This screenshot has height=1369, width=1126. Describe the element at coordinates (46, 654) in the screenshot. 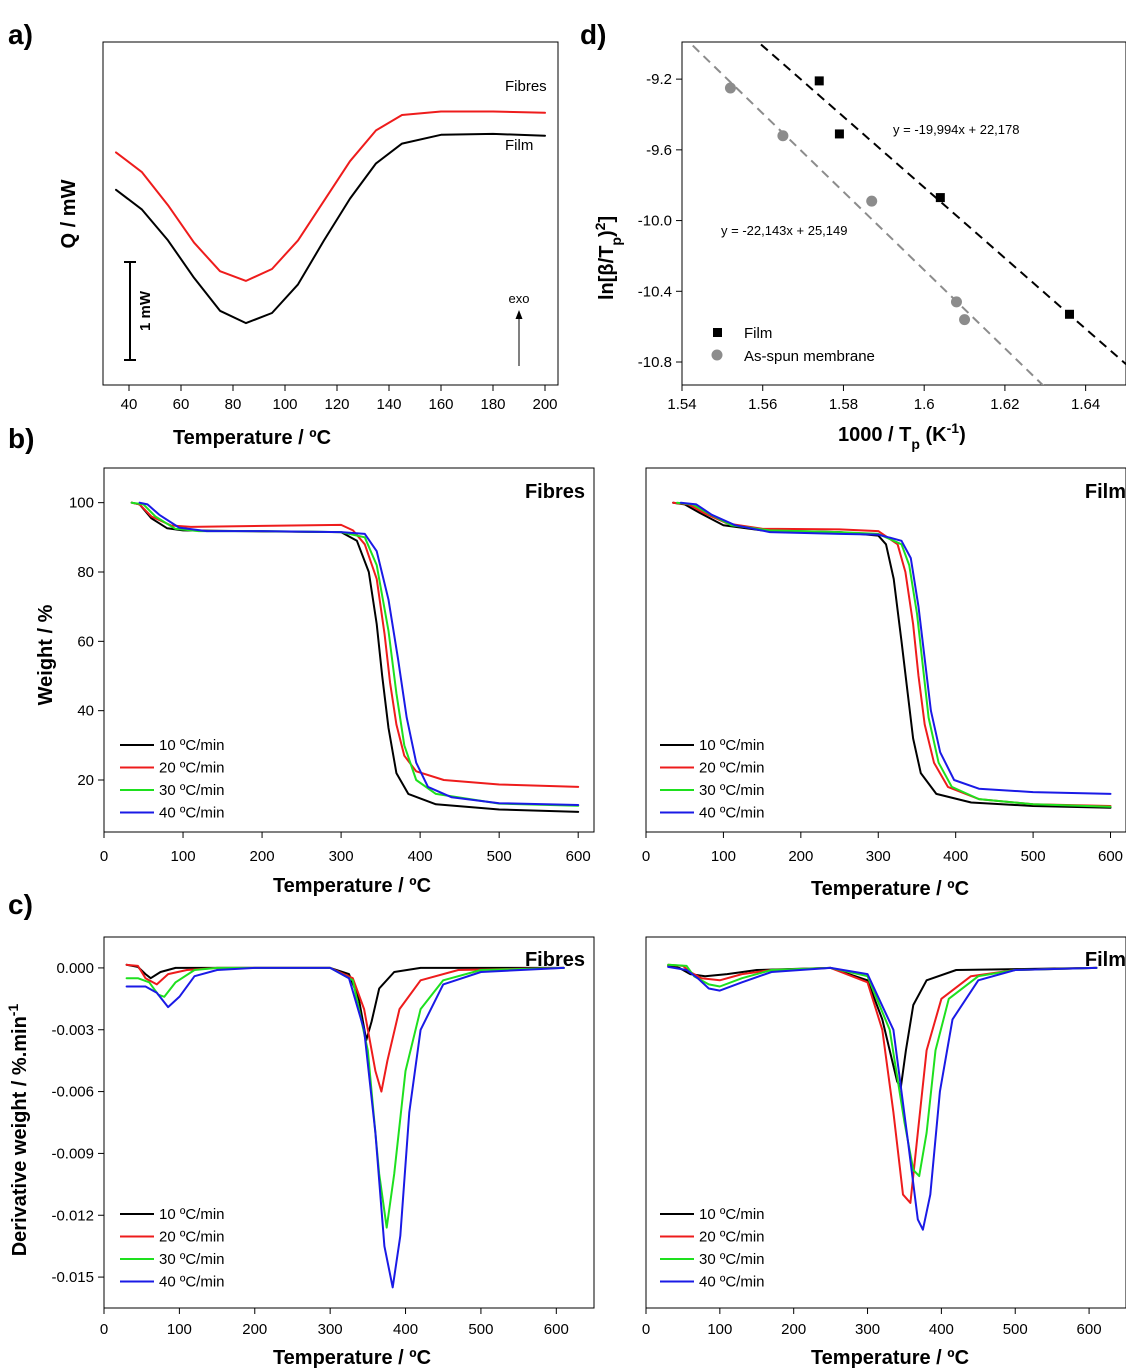

I see `panel-b-ylabel: Weight / %` at that location.